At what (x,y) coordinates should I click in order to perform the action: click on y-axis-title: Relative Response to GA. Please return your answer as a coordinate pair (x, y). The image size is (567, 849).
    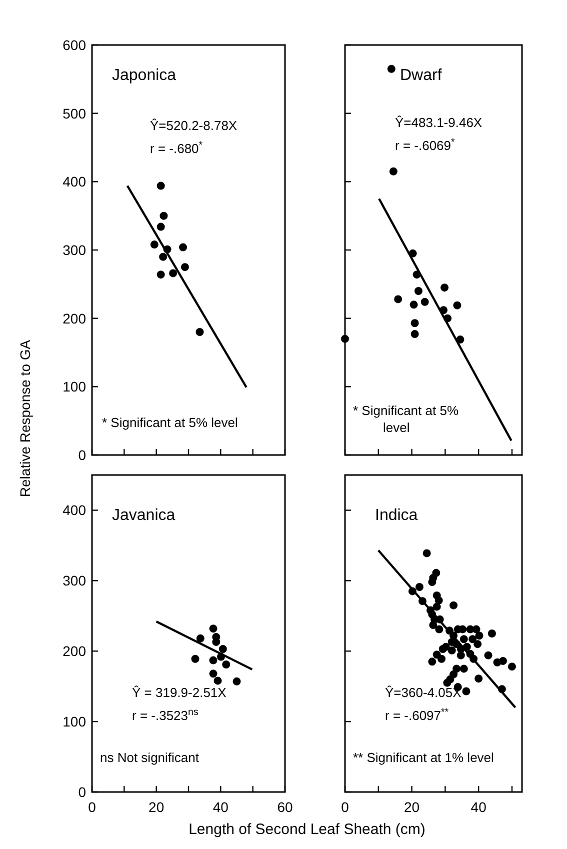
    Looking at the image, I should click on (25, 418).